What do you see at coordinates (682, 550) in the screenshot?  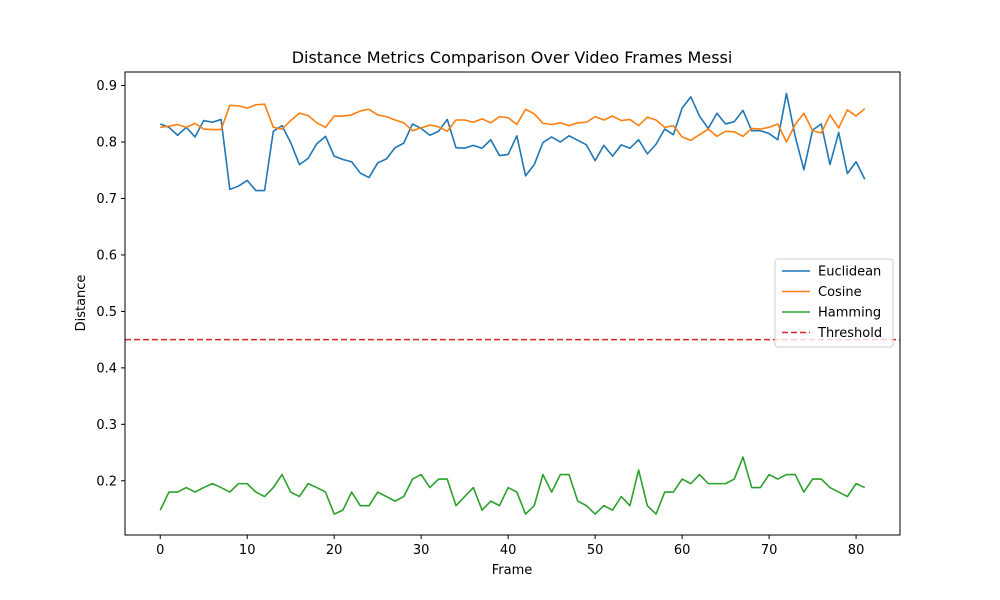 I see `x-tick-label: 60` at bounding box center [682, 550].